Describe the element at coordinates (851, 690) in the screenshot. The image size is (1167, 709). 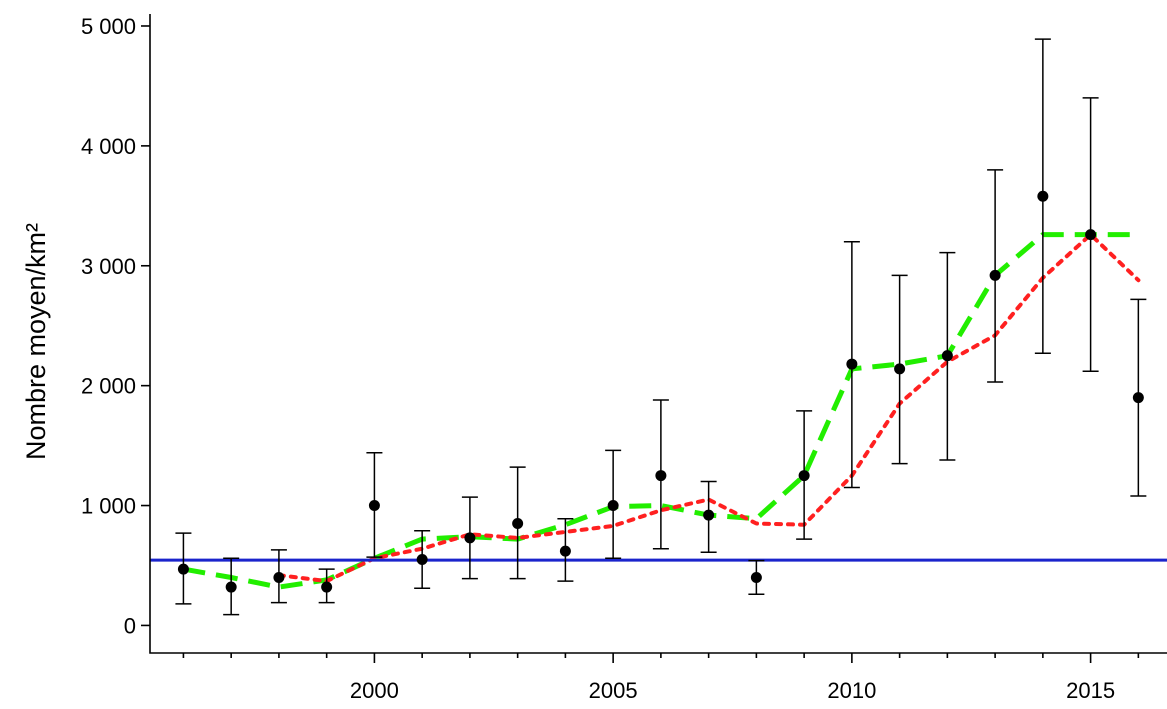
I see `x-tick-label: 2010` at that location.